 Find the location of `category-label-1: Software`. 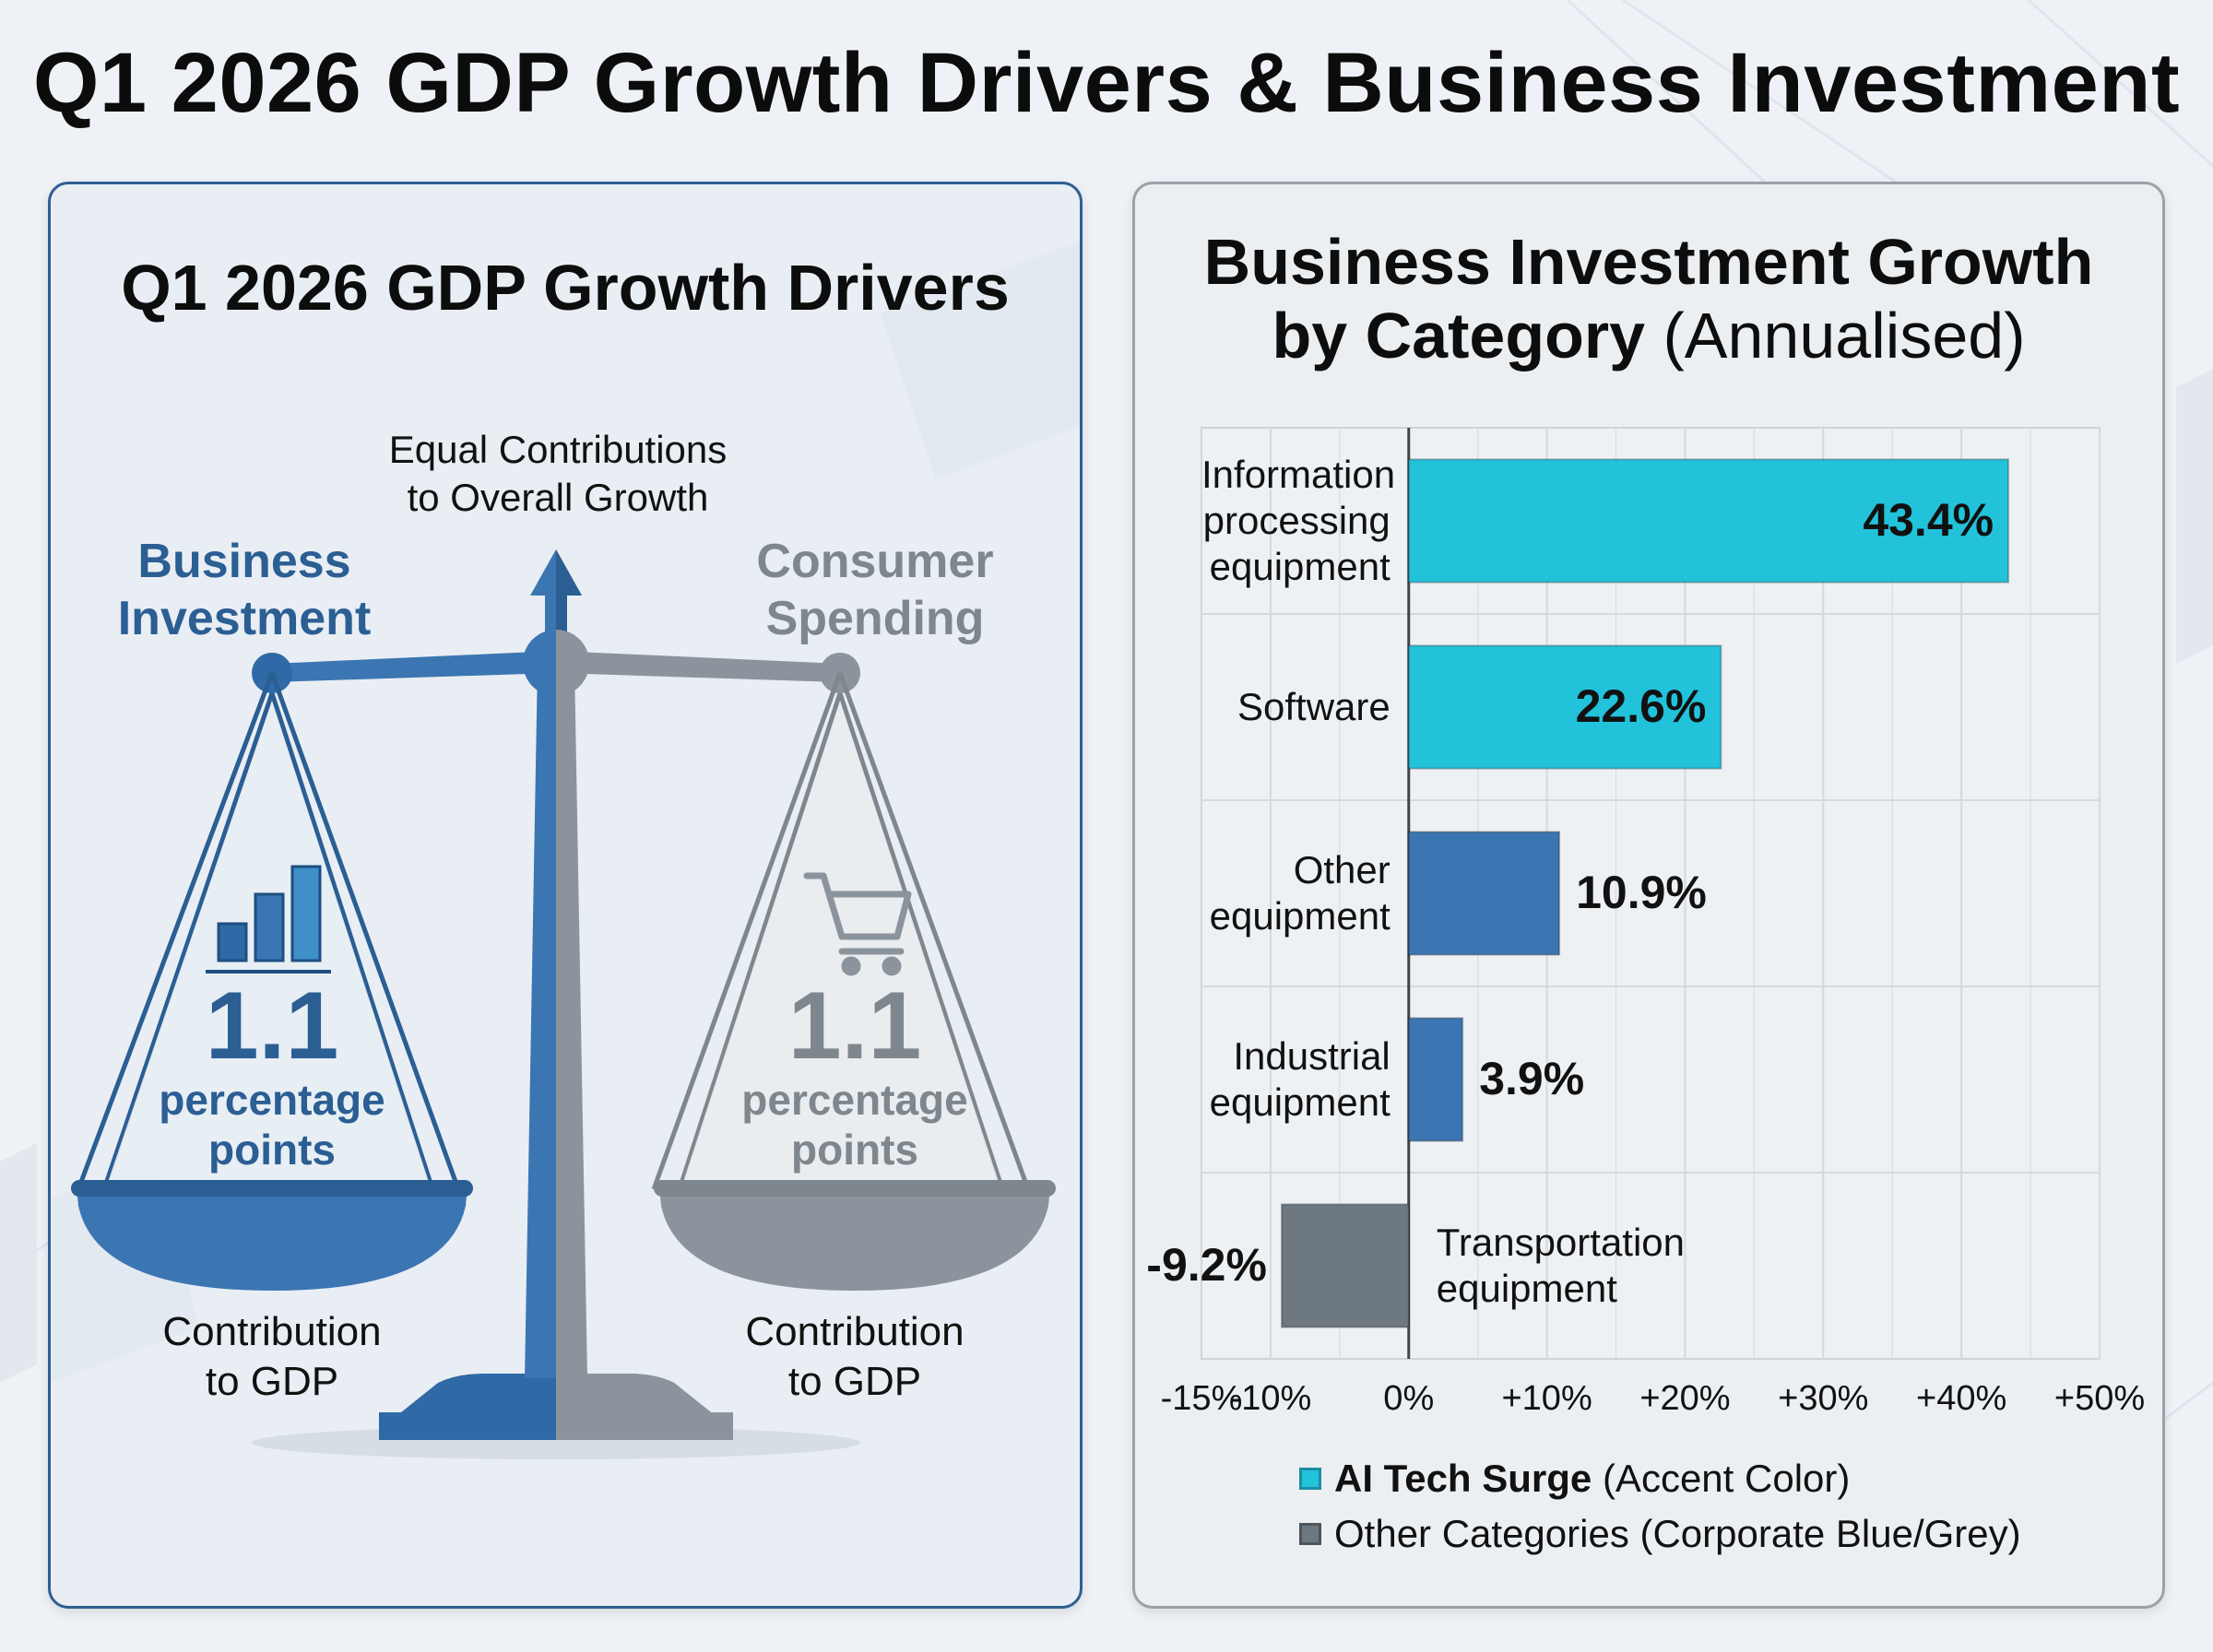

category-label-1: Software is located at coordinates (1314, 706).